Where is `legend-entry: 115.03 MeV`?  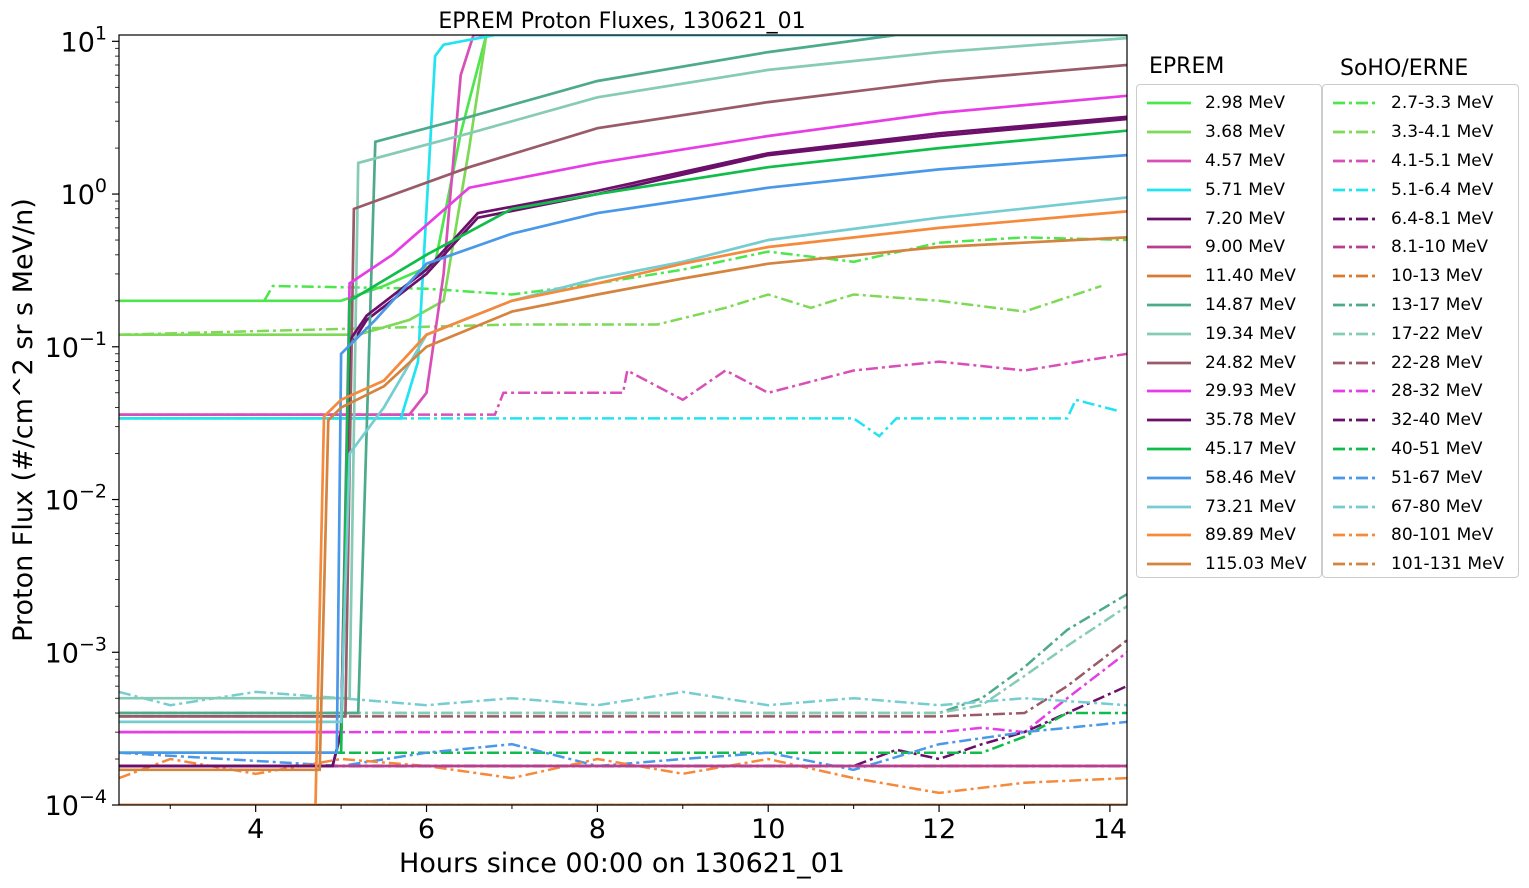
legend-entry: 115.03 MeV is located at coordinates (1229, 564).